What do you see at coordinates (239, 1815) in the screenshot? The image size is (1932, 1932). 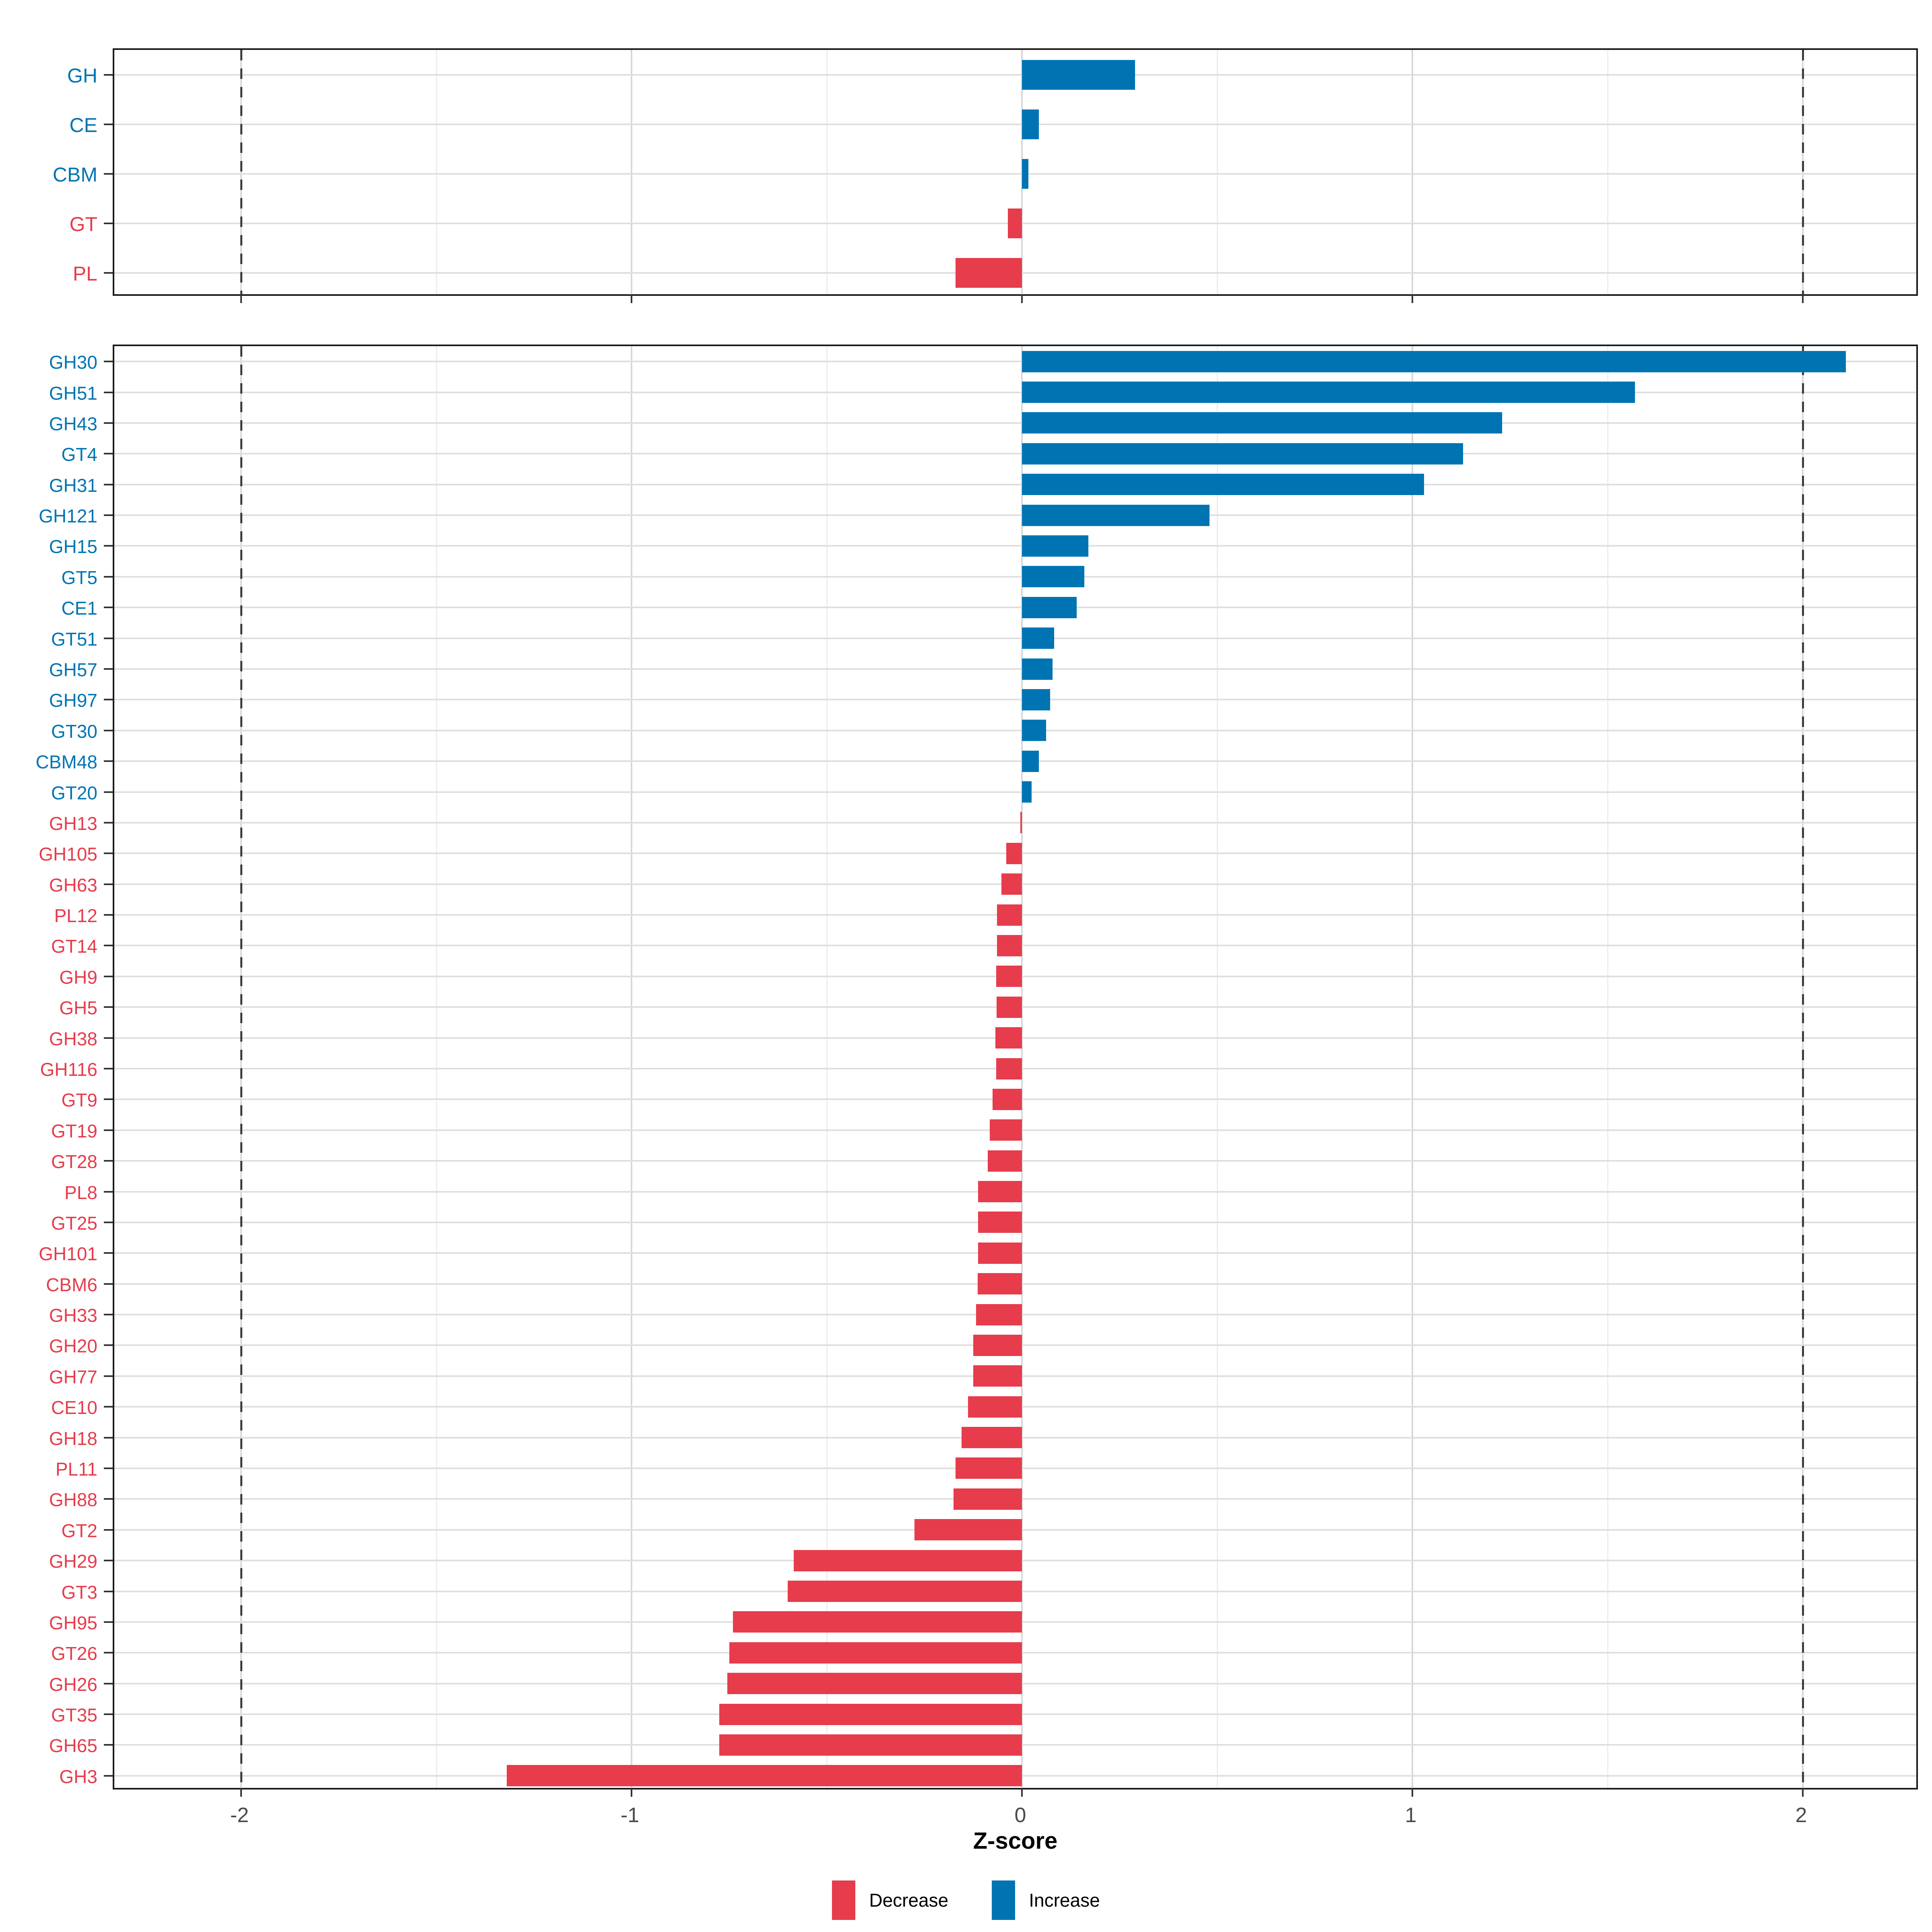 I see `x-tick-label: -2` at bounding box center [239, 1815].